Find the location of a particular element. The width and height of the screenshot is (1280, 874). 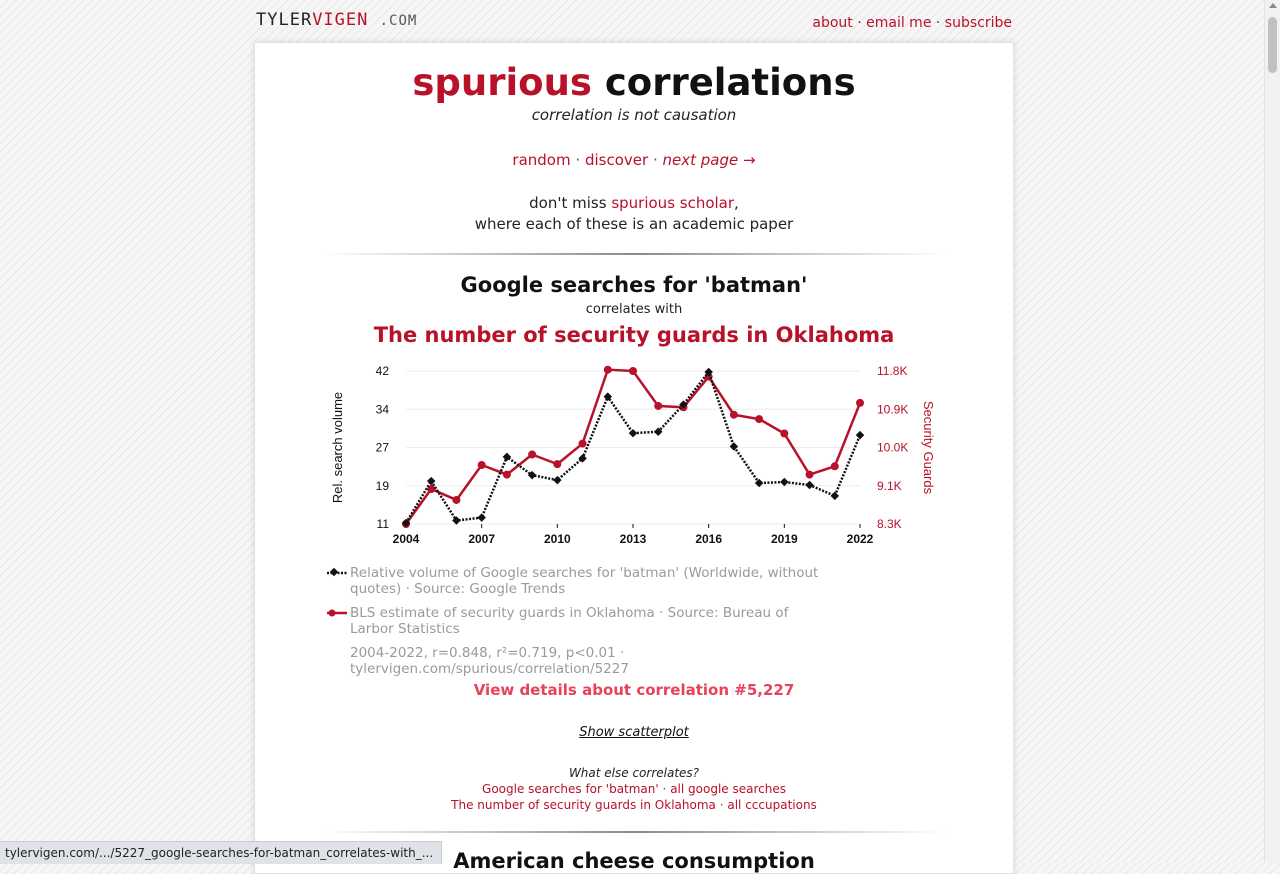

promo-line2: where each of these is an academic paper is located at coordinates (634, 224).